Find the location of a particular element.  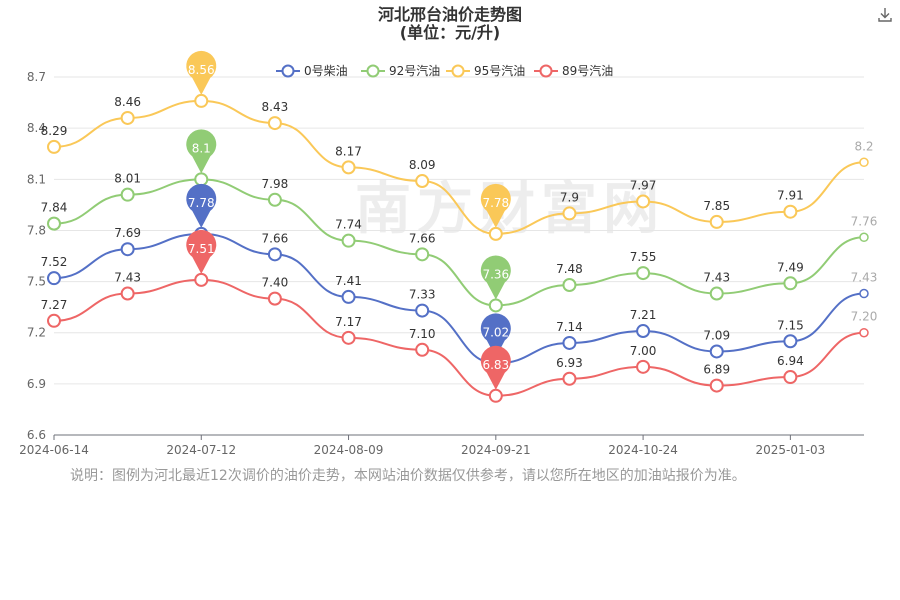

data-label: 7.98 is located at coordinates (275, 184).